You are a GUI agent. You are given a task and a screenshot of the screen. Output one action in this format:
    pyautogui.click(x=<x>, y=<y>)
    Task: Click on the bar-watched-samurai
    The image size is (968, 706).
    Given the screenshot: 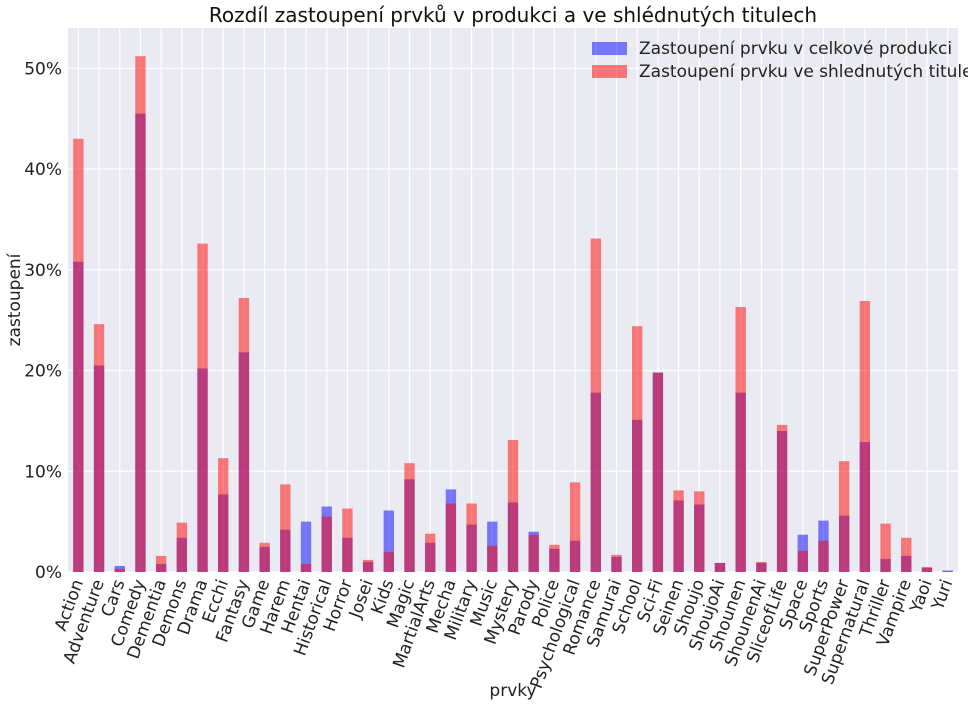 What is the action you would take?
    pyautogui.click(x=616, y=563)
    